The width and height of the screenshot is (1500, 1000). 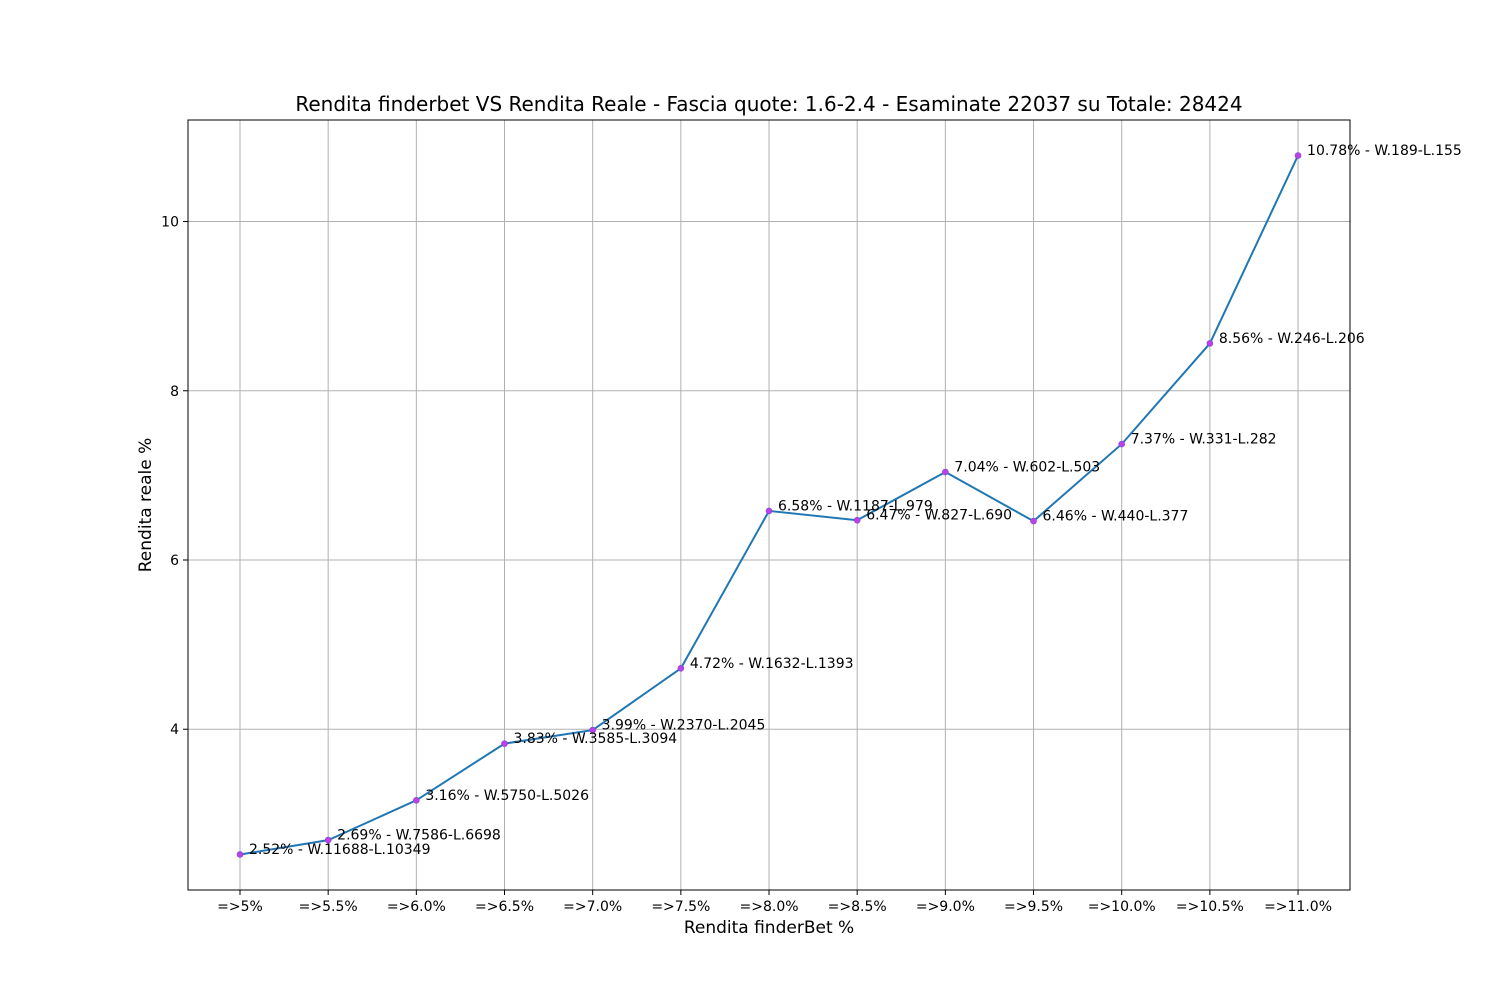 I want to click on data-point-label: 4.72% - W.1632-L.1393, so click(x=772, y=664).